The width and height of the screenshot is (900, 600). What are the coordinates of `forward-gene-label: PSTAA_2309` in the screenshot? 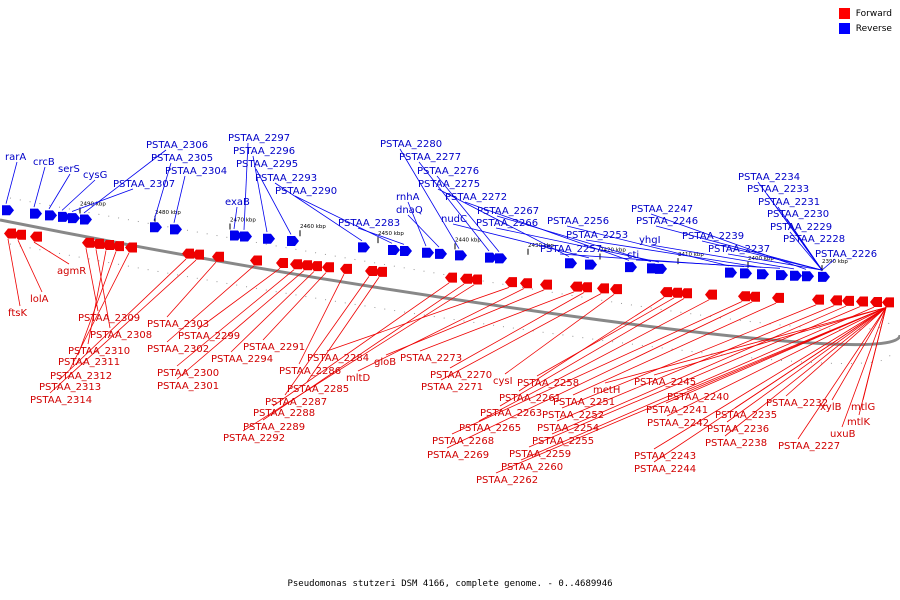 It's located at (109, 318).